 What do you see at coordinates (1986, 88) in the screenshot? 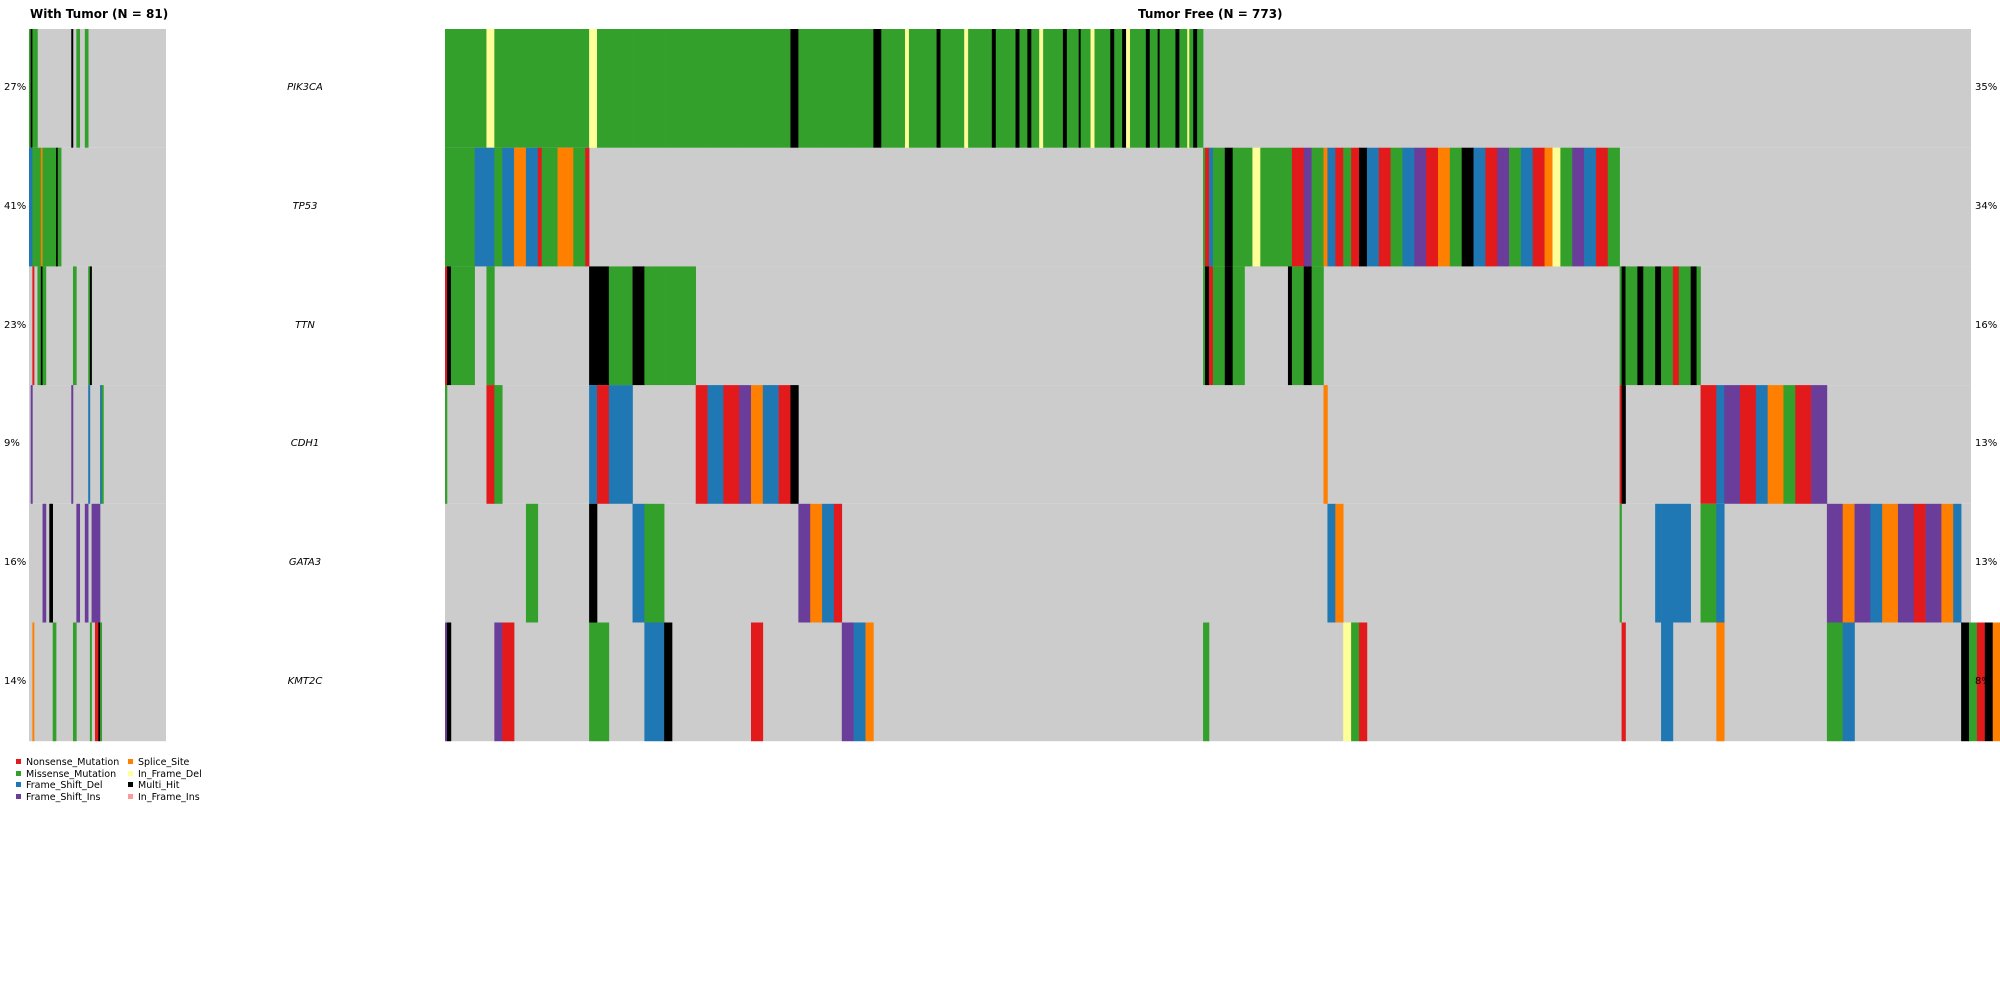
I see `percentage-label-pik3ca-panel-2: 35%` at bounding box center [1986, 88].